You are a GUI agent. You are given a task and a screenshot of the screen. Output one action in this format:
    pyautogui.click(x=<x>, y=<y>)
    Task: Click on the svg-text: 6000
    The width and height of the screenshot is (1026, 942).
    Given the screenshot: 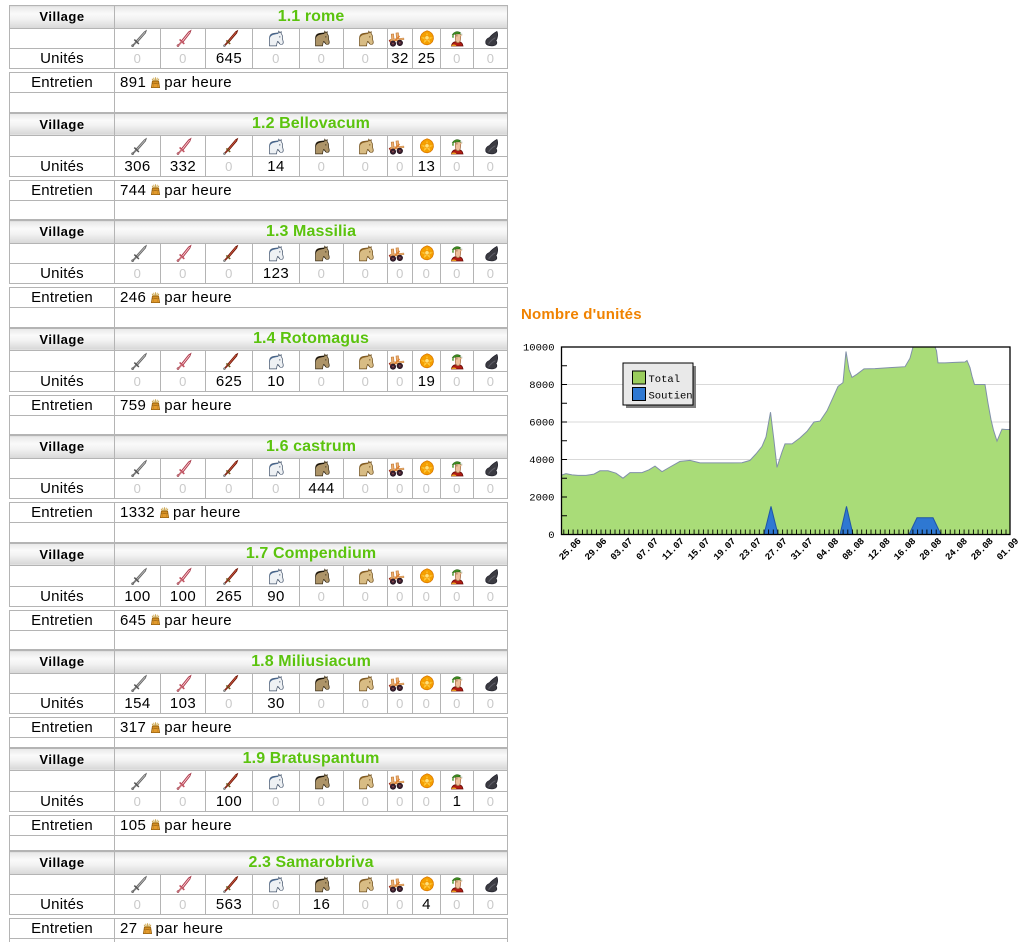 What is the action you would take?
    pyautogui.click(x=541, y=424)
    